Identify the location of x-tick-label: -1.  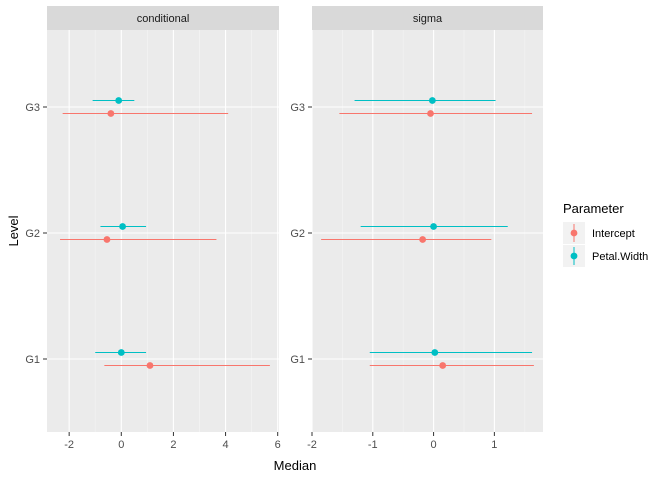
(373, 445).